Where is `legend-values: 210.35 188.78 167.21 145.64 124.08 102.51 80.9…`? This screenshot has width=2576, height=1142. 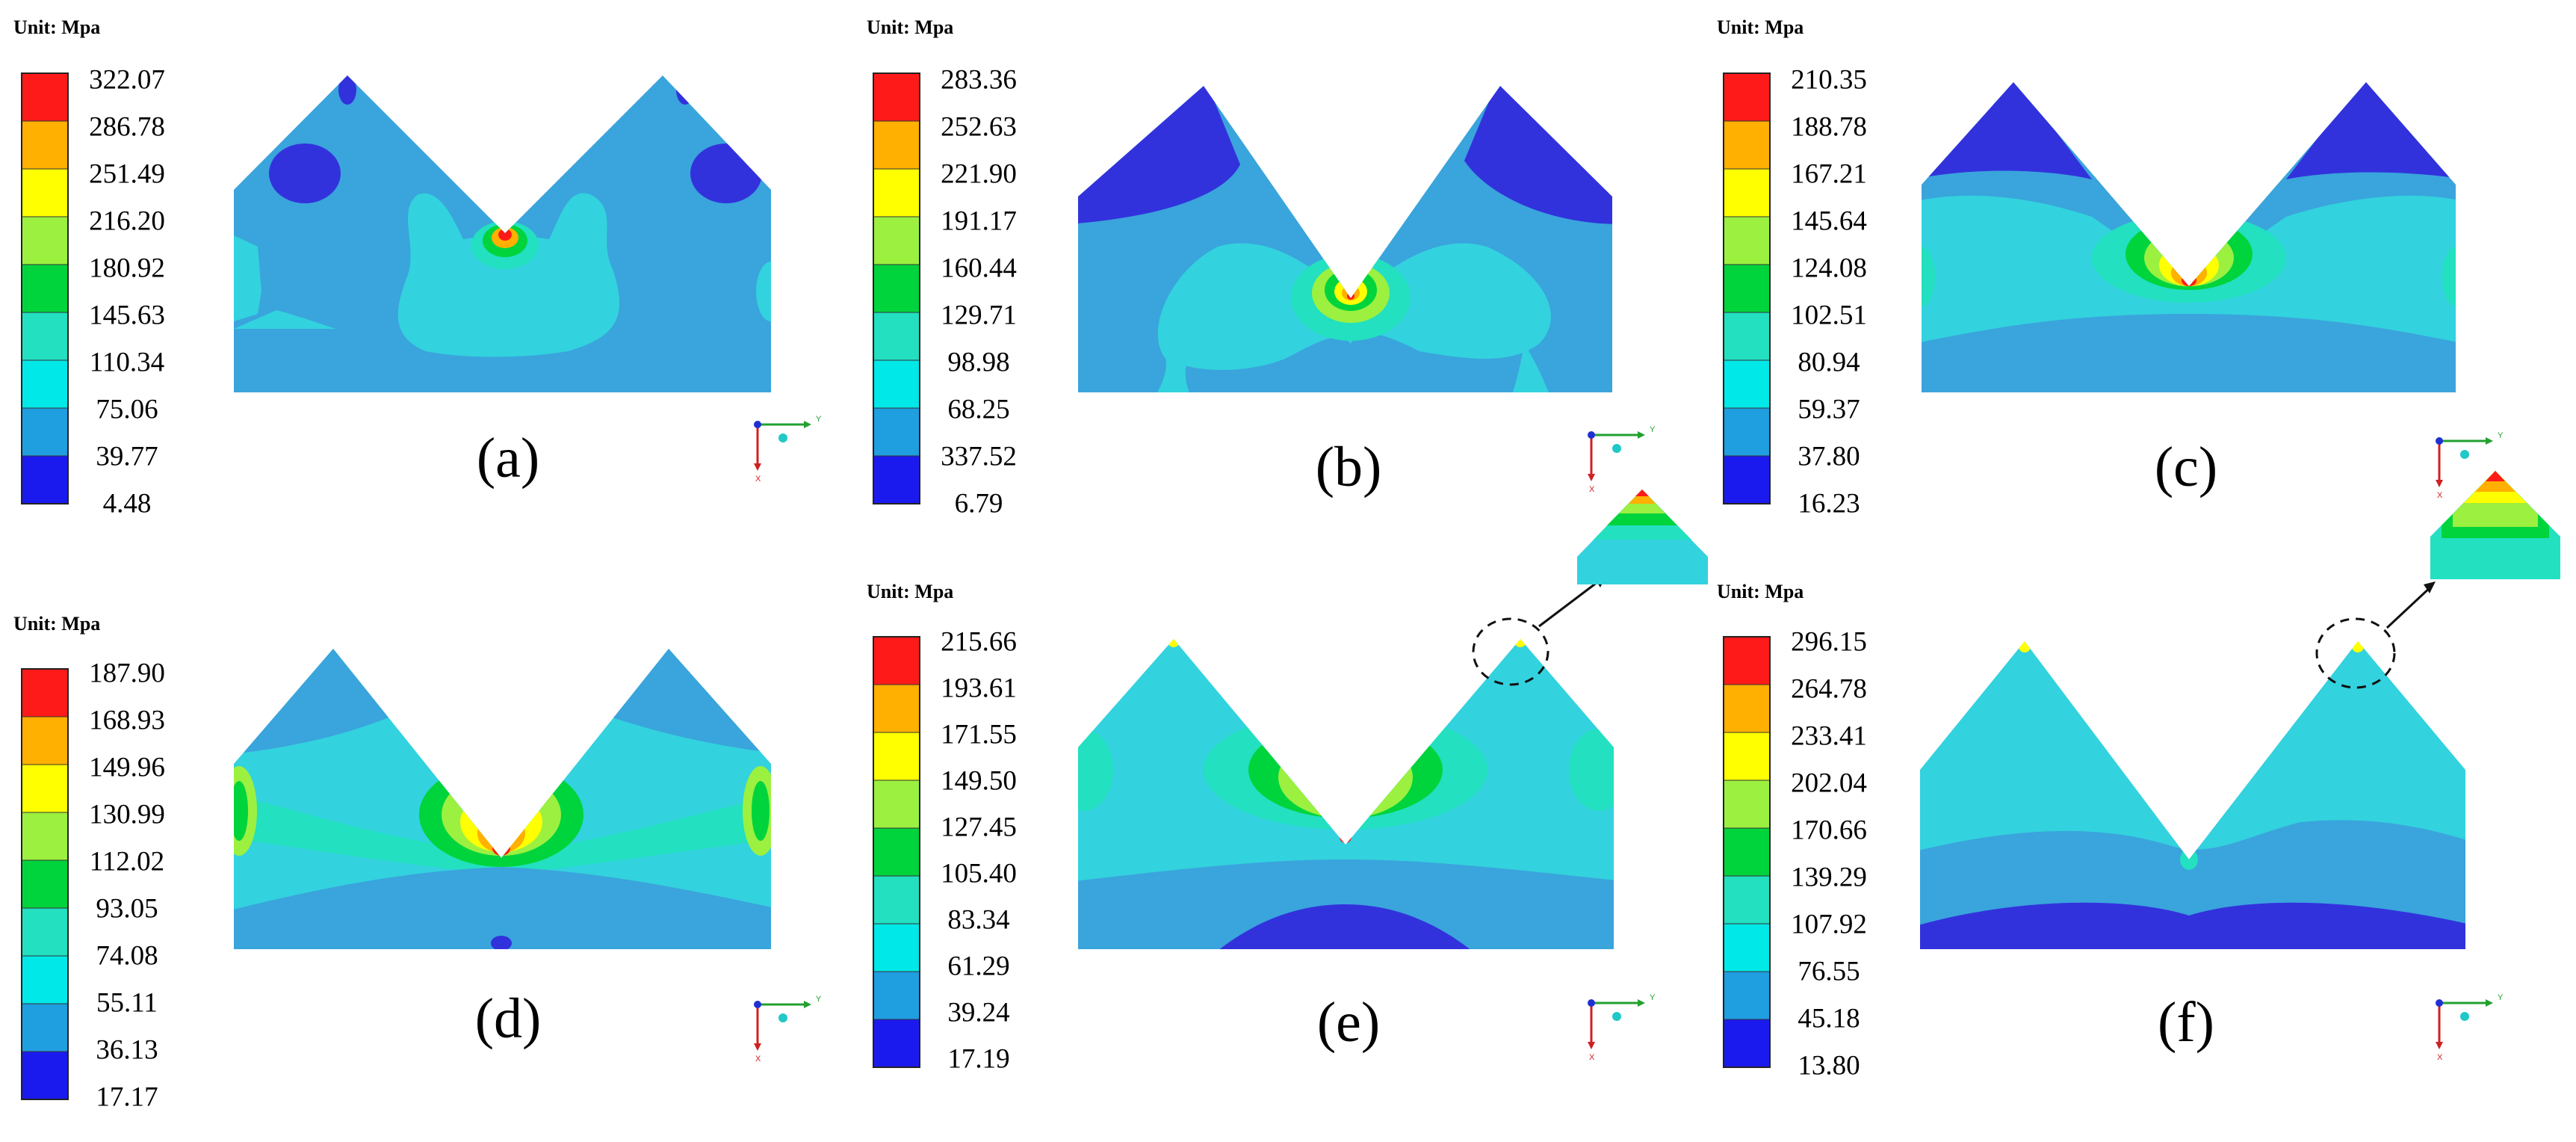
legend-values: 210.35 188.78 167.21 145.64 124.08 102.51 80.9… is located at coordinates (1829, 292).